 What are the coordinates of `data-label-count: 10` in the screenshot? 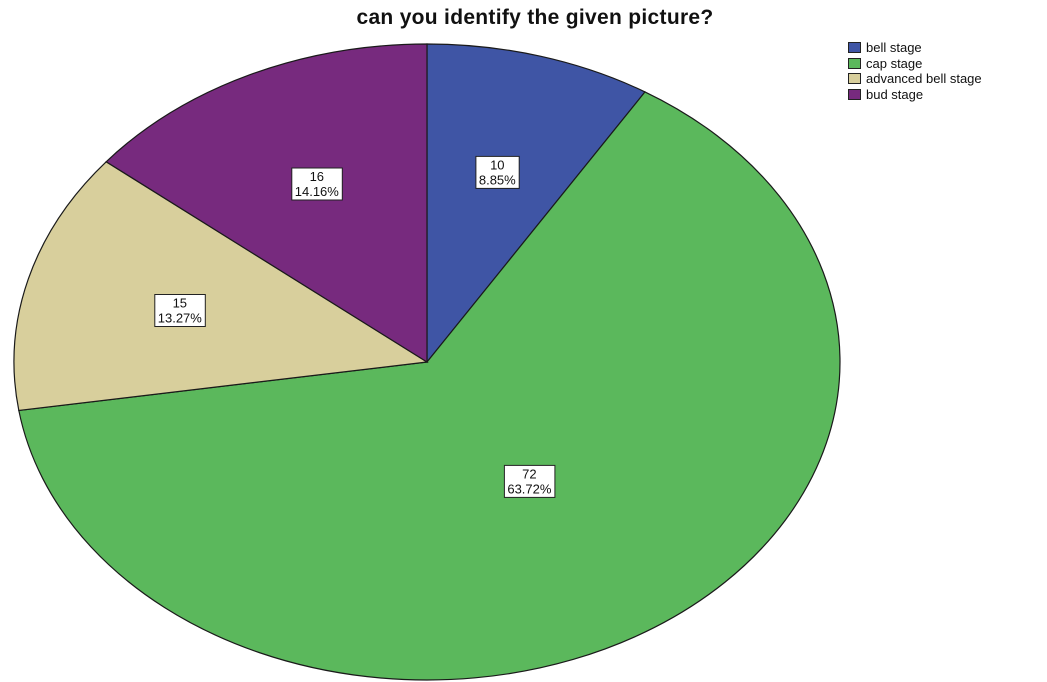 It's located at (497, 164).